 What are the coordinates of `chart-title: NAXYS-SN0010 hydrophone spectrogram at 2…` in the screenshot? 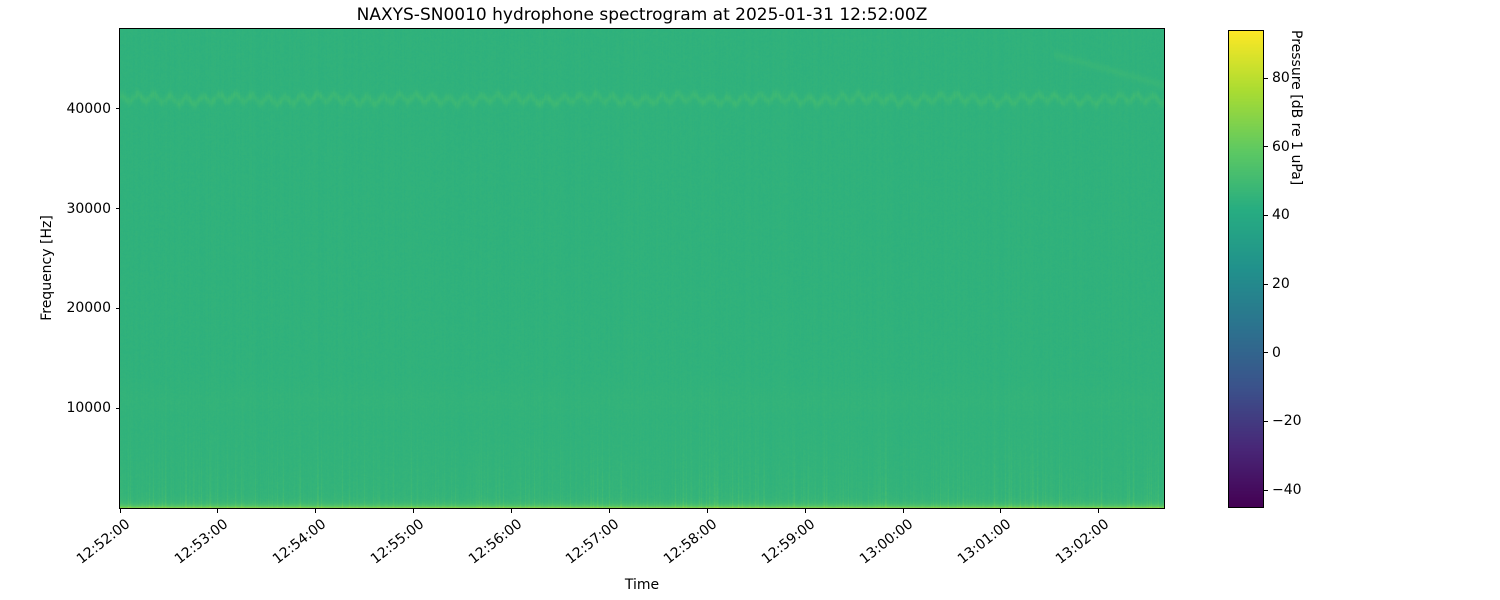 It's located at (642, 15).